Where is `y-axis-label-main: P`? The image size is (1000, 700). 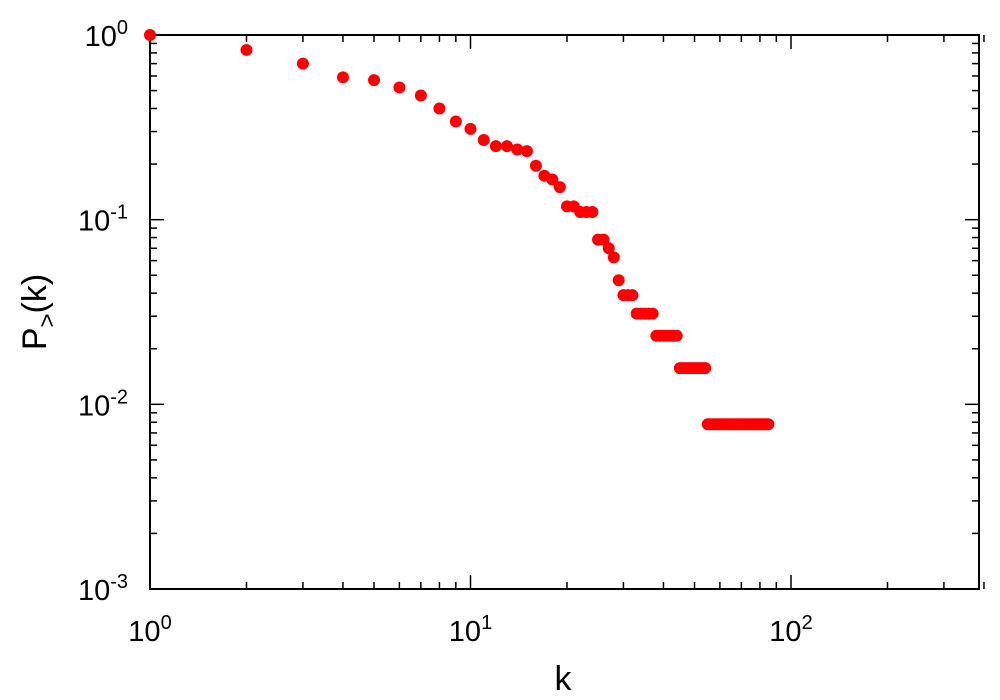 y-axis-label-main: P is located at coordinates (35, 338).